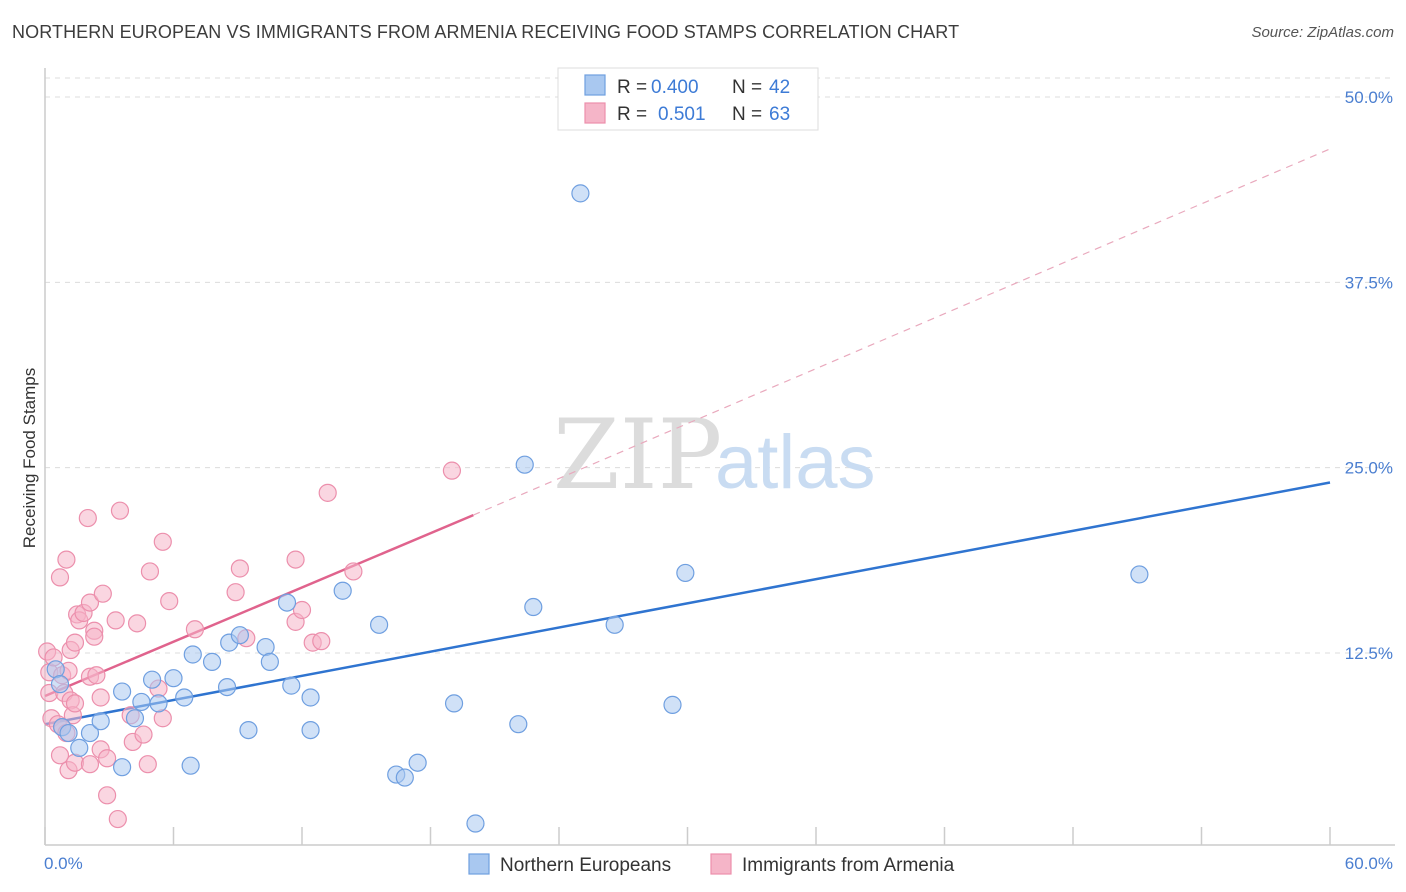 The image size is (1406, 892). Describe the element at coordinates (1369, 97) in the screenshot. I see `y-tick-label-3: 50.0%` at that location.